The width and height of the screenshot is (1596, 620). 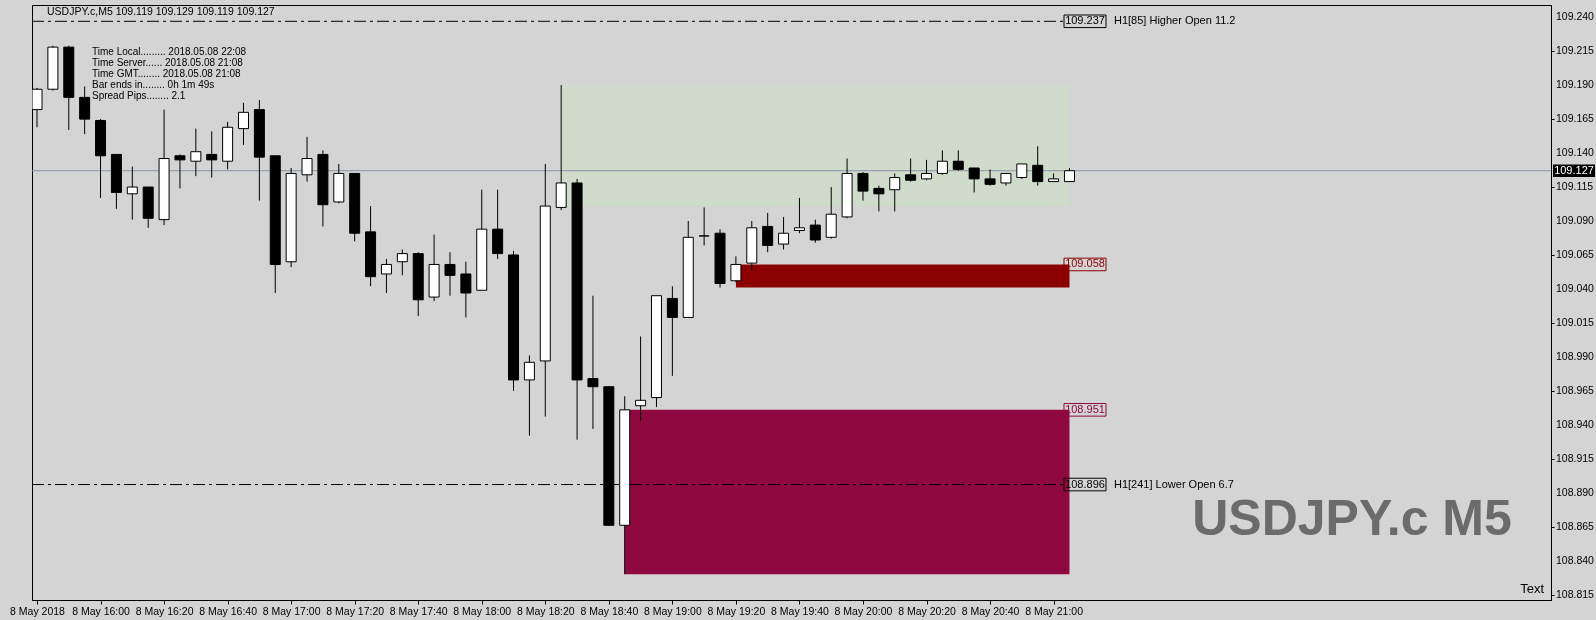 I want to click on x-tick-label: 8 May 20:00, so click(x=863, y=610).